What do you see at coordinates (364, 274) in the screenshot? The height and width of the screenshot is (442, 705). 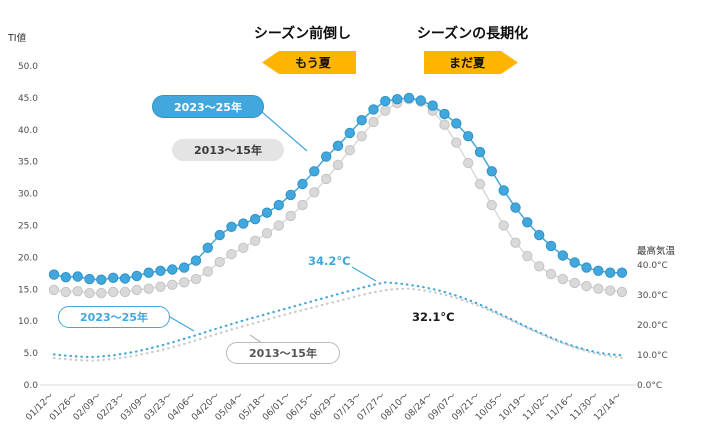 I see `connector-peak-annotation` at bounding box center [364, 274].